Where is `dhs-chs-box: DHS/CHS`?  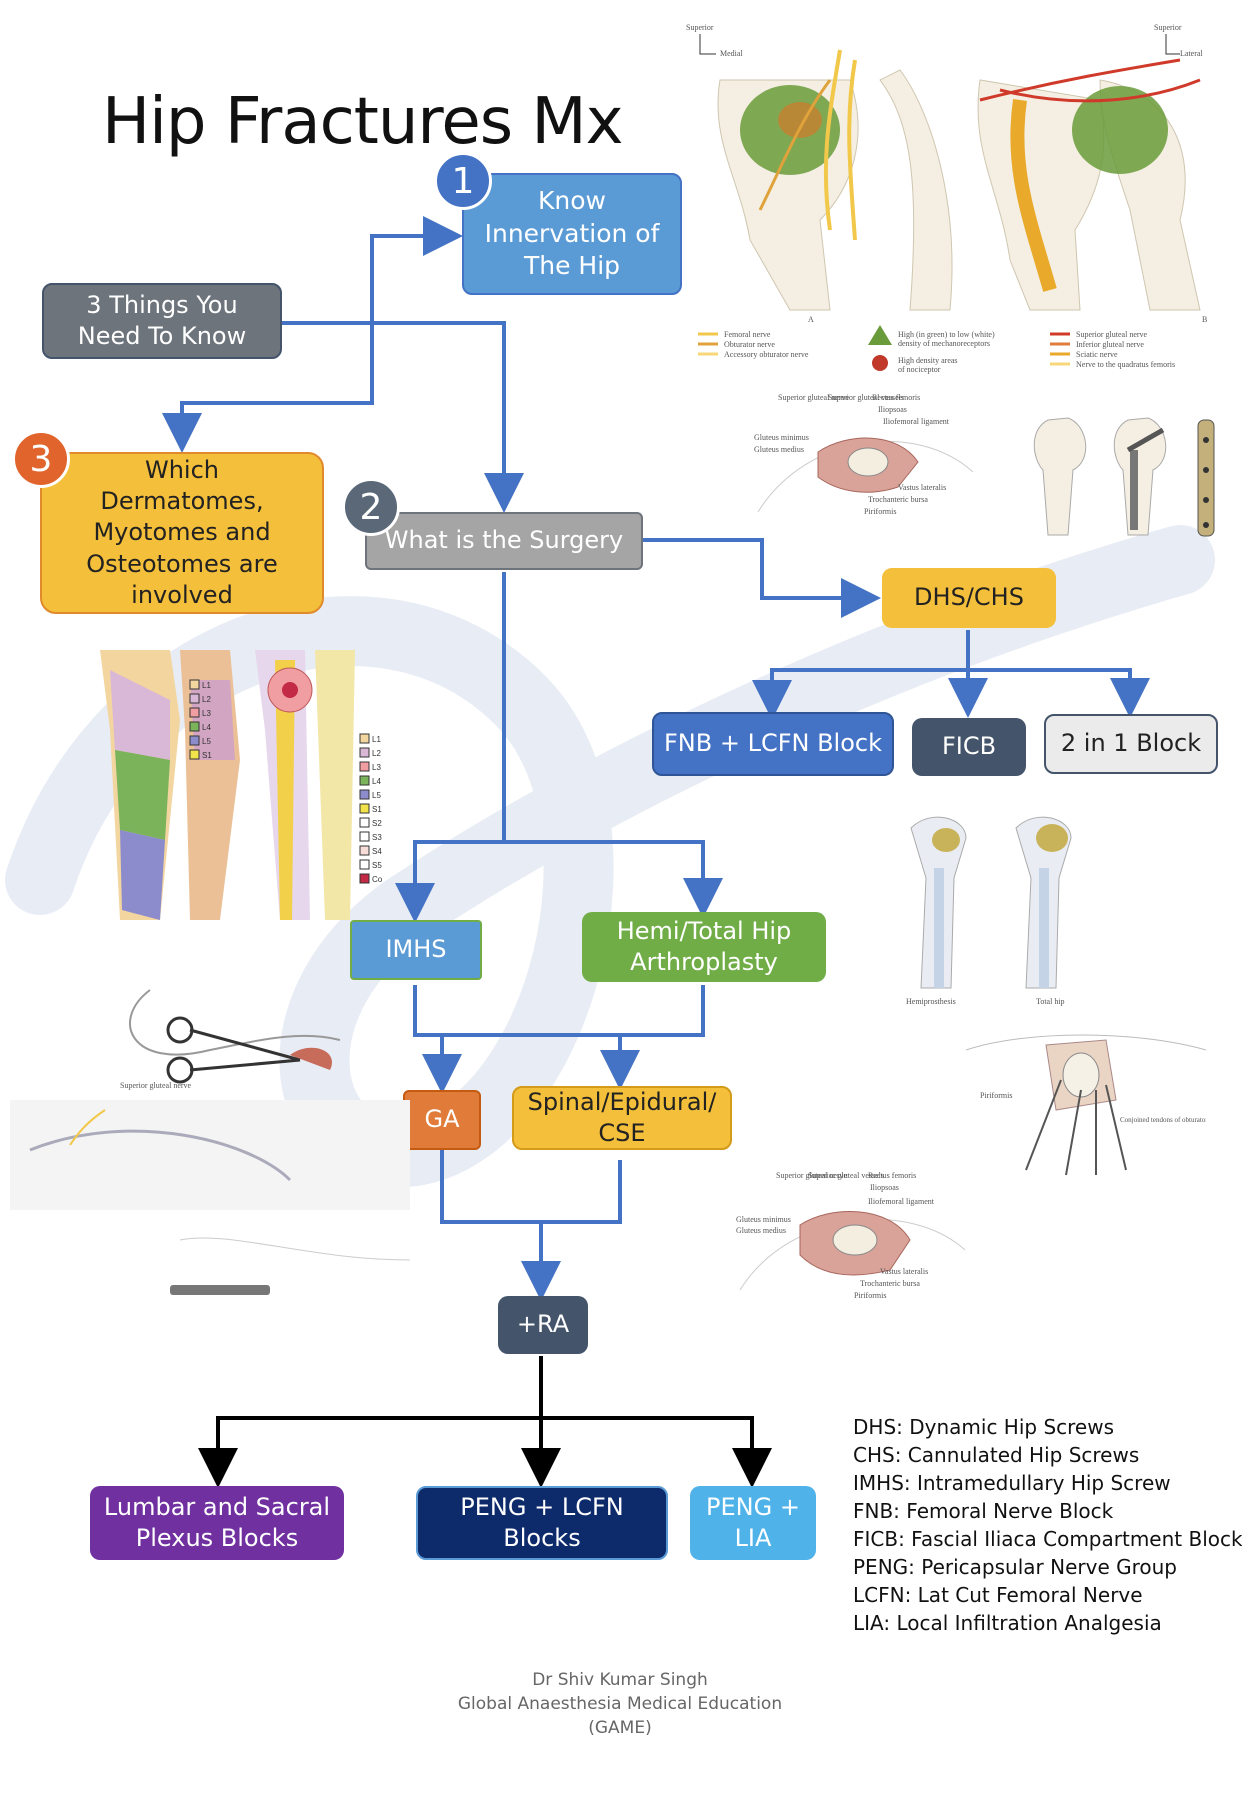 dhs-chs-box: DHS/CHS is located at coordinates (969, 598).